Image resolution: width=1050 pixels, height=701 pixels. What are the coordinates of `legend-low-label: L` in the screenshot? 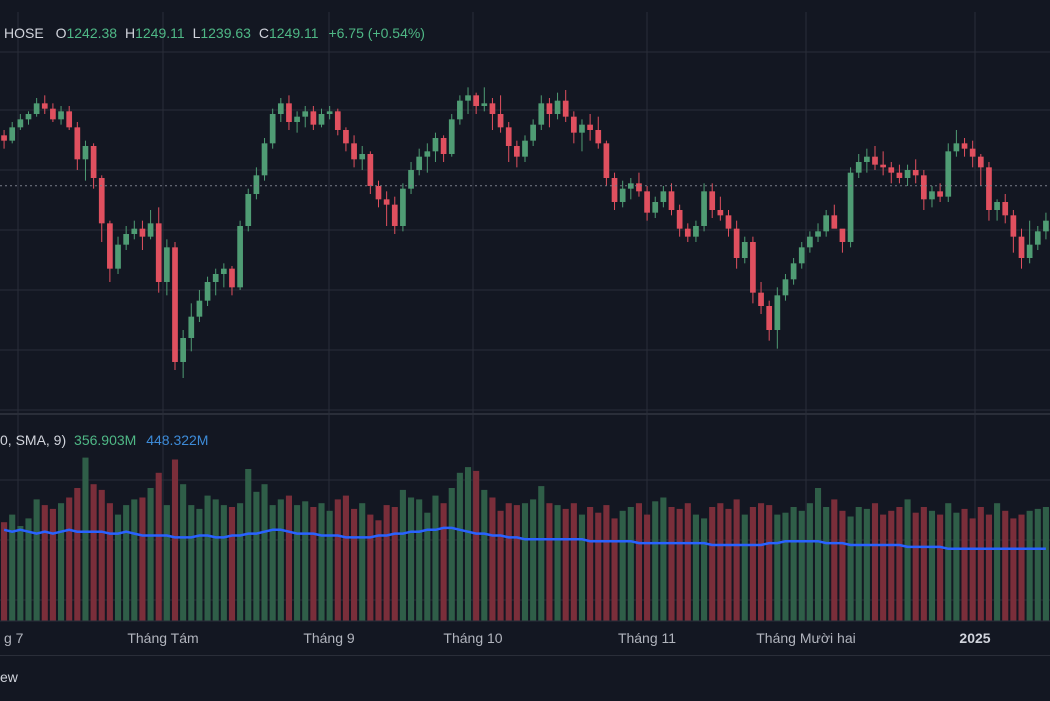 It's located at (196, 33).